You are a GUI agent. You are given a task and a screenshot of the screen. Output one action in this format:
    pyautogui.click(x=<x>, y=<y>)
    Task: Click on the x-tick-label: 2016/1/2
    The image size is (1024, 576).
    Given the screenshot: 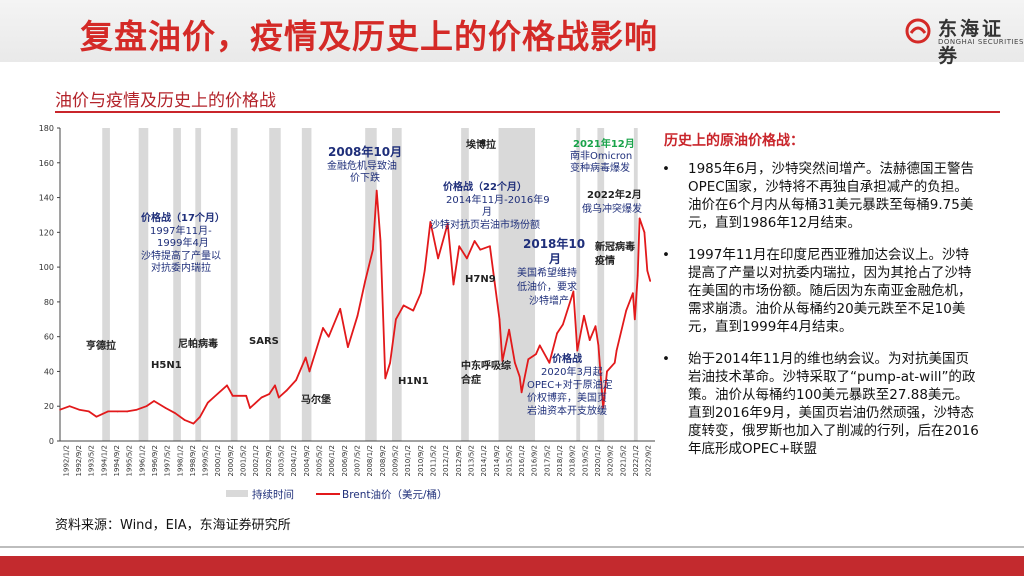 What is the action you would take?
    pyautogui.click(x=522, y=460)
    